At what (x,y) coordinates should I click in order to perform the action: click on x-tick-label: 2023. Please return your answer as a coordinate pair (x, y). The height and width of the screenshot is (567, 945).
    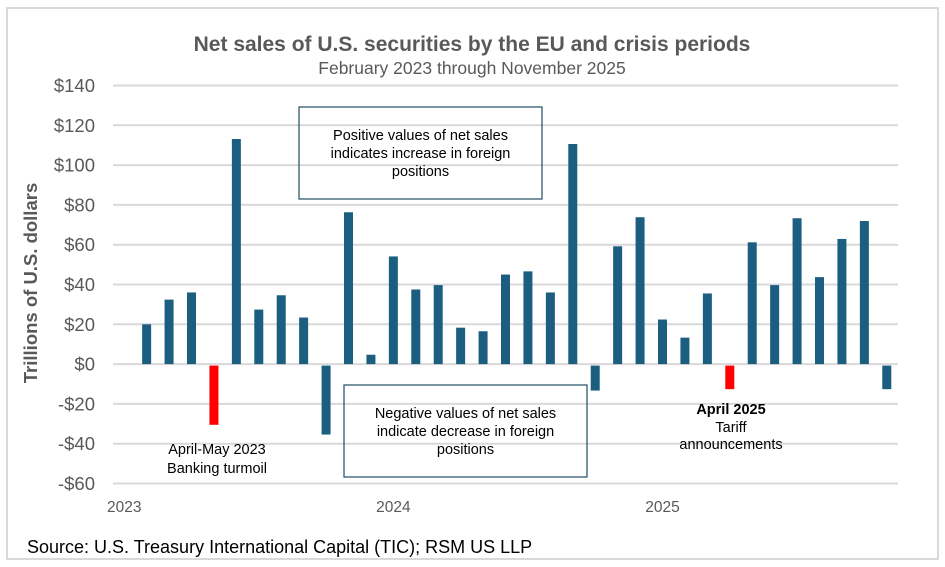
    Looking at the image, I should click on (124, 507).